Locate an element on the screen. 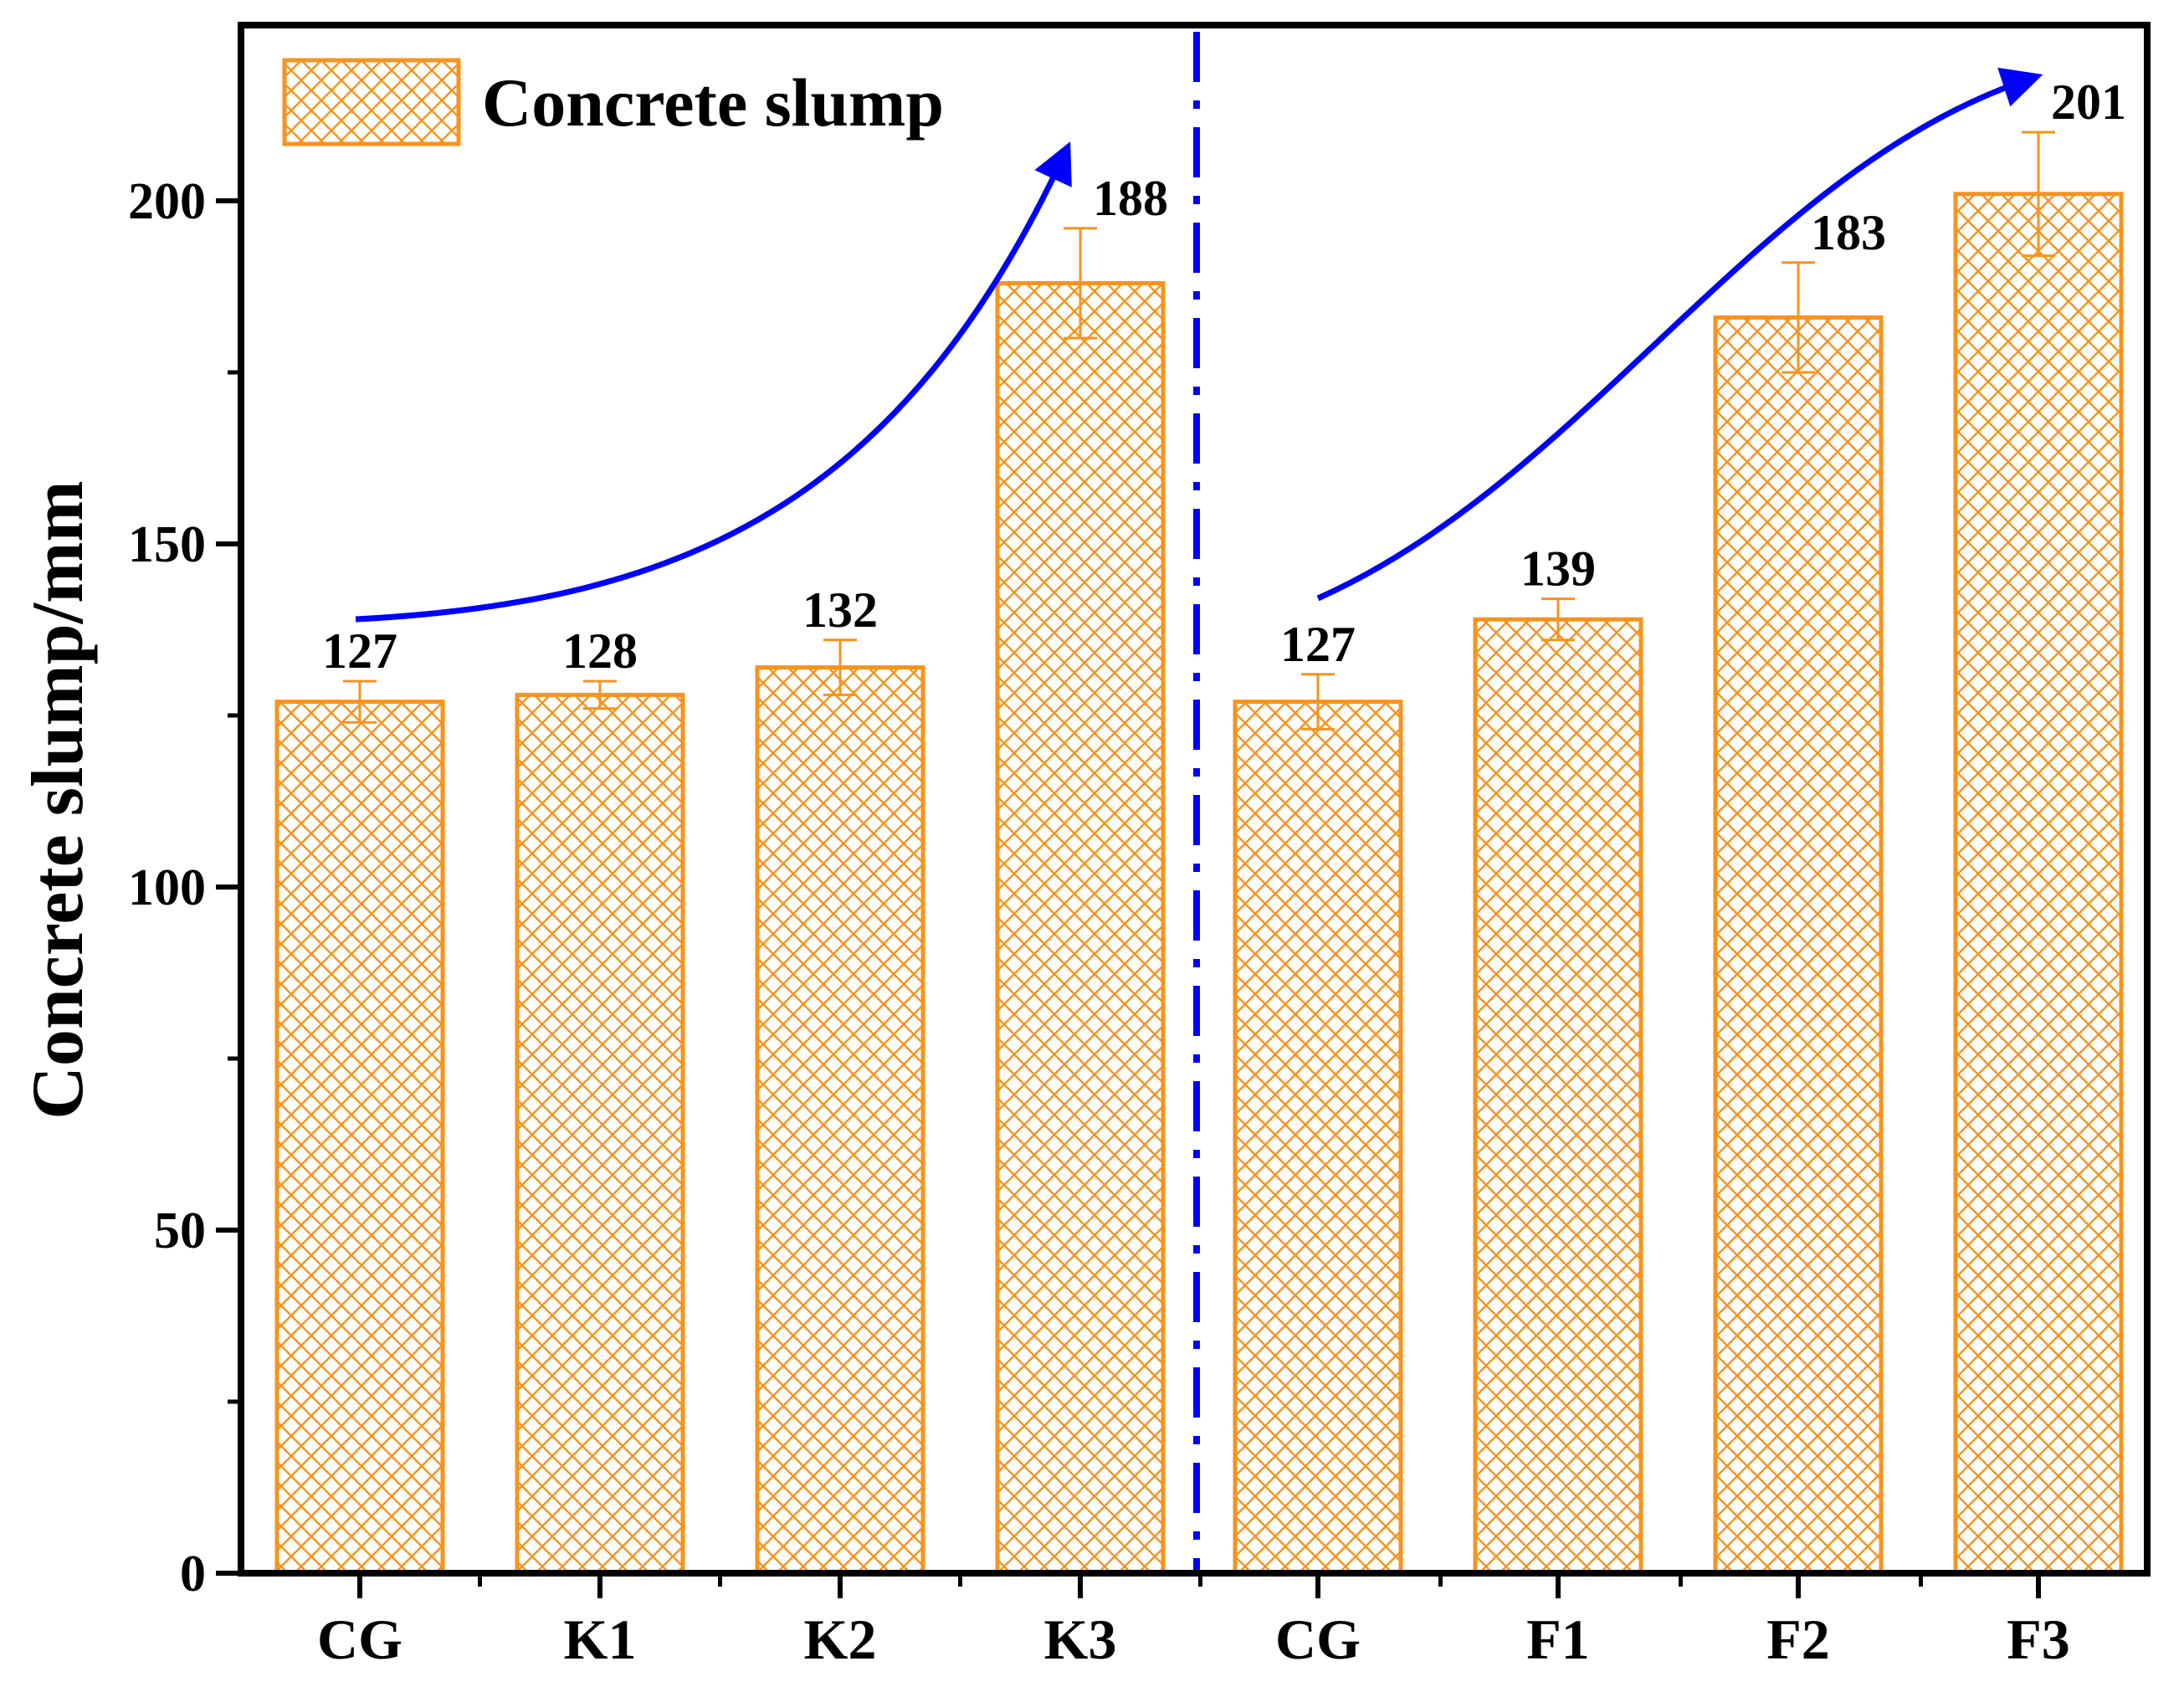 The height and width of the screenshot is (1687, 2184). data-label-8: 201 is located at coordinates (2088, 102).